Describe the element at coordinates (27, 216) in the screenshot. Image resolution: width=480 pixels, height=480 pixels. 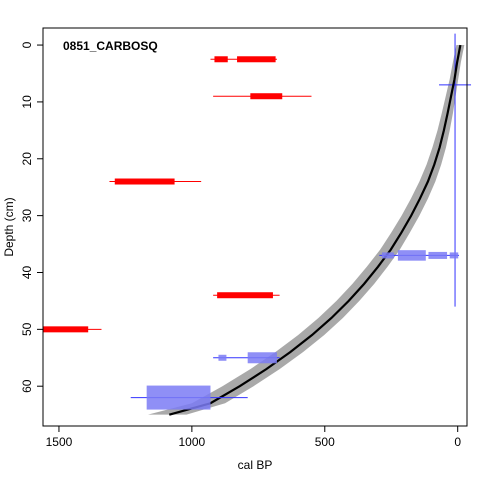
I see `y-tick-label: 30` at that location.